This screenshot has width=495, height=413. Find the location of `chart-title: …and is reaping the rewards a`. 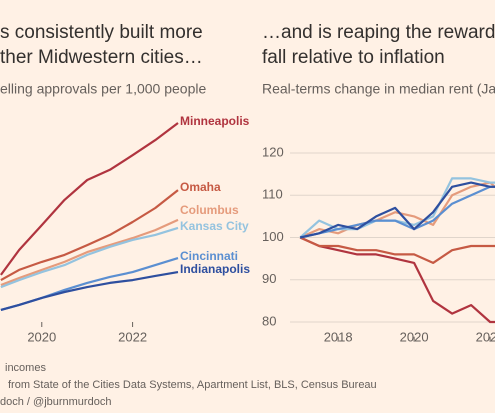

chart-title: …and is reaping the rewards a is located at coordinates (378, 32).